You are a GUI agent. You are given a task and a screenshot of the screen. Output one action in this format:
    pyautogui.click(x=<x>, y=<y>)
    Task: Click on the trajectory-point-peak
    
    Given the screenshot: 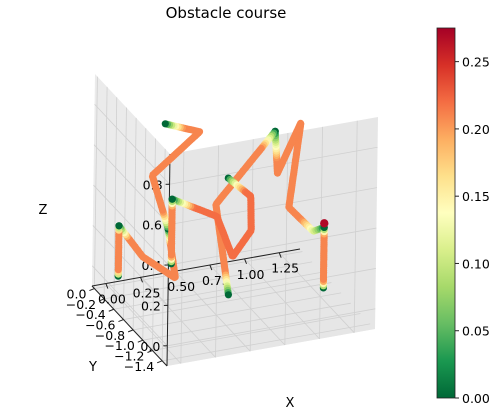 What is the action you would take?
    pyautogui.click(x=324, y=223)
    